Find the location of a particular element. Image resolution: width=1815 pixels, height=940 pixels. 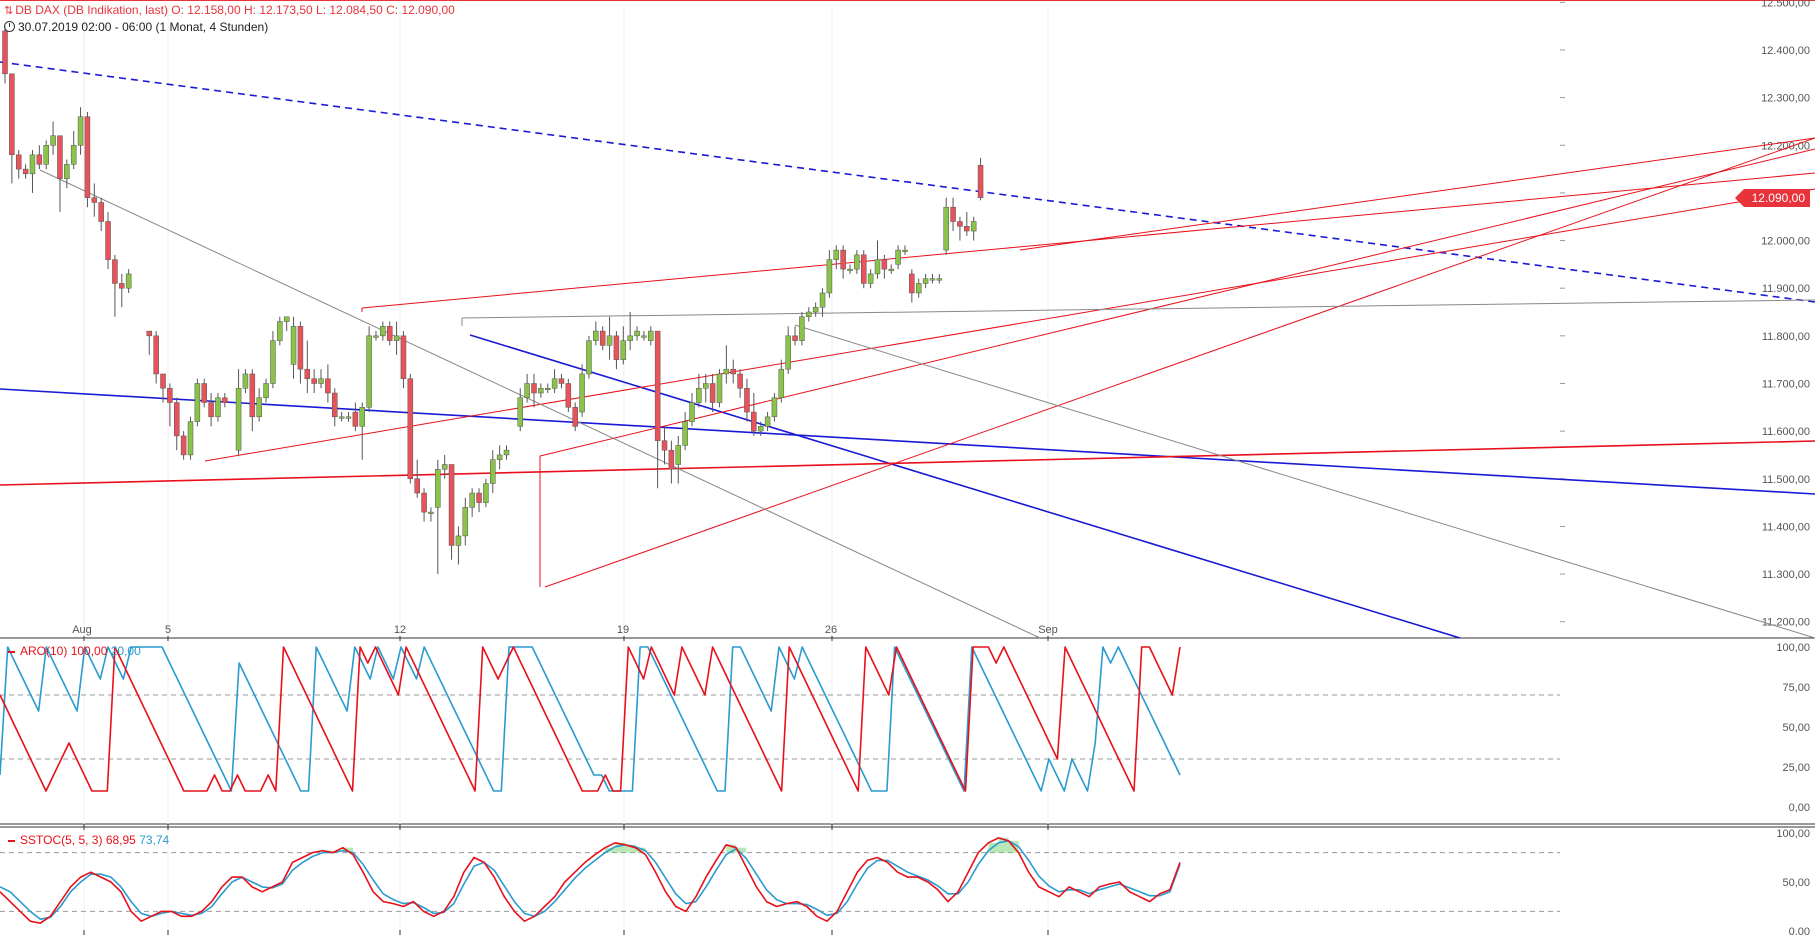

sstoc-legend: SSTOC(5, 5, 3) 68,95 73,74 is located at coordinates (88, 840).